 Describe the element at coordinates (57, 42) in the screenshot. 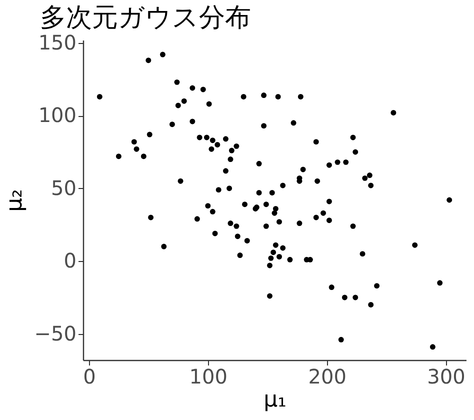

I see `y-tick-label: 150` at that location.